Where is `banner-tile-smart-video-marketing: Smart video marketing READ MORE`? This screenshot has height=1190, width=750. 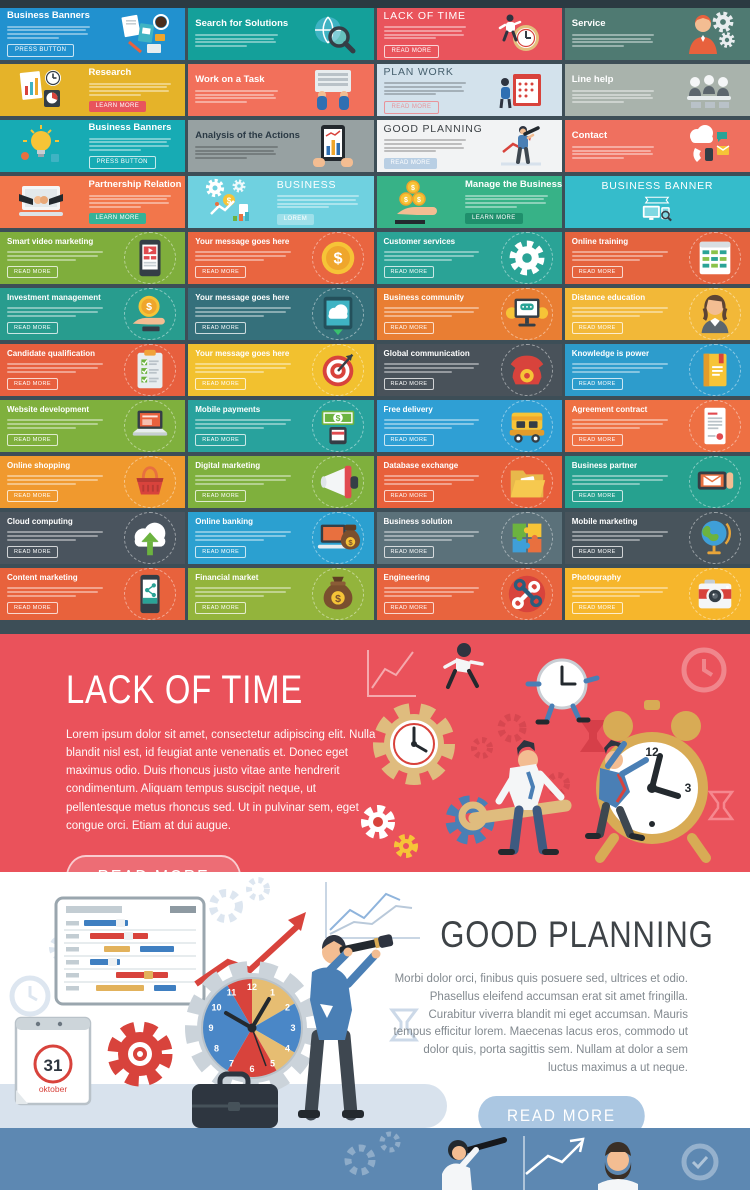
banner-tile-smart-video-marketing: Smart video marketing READ MORE is located at coordinates (93, 258).